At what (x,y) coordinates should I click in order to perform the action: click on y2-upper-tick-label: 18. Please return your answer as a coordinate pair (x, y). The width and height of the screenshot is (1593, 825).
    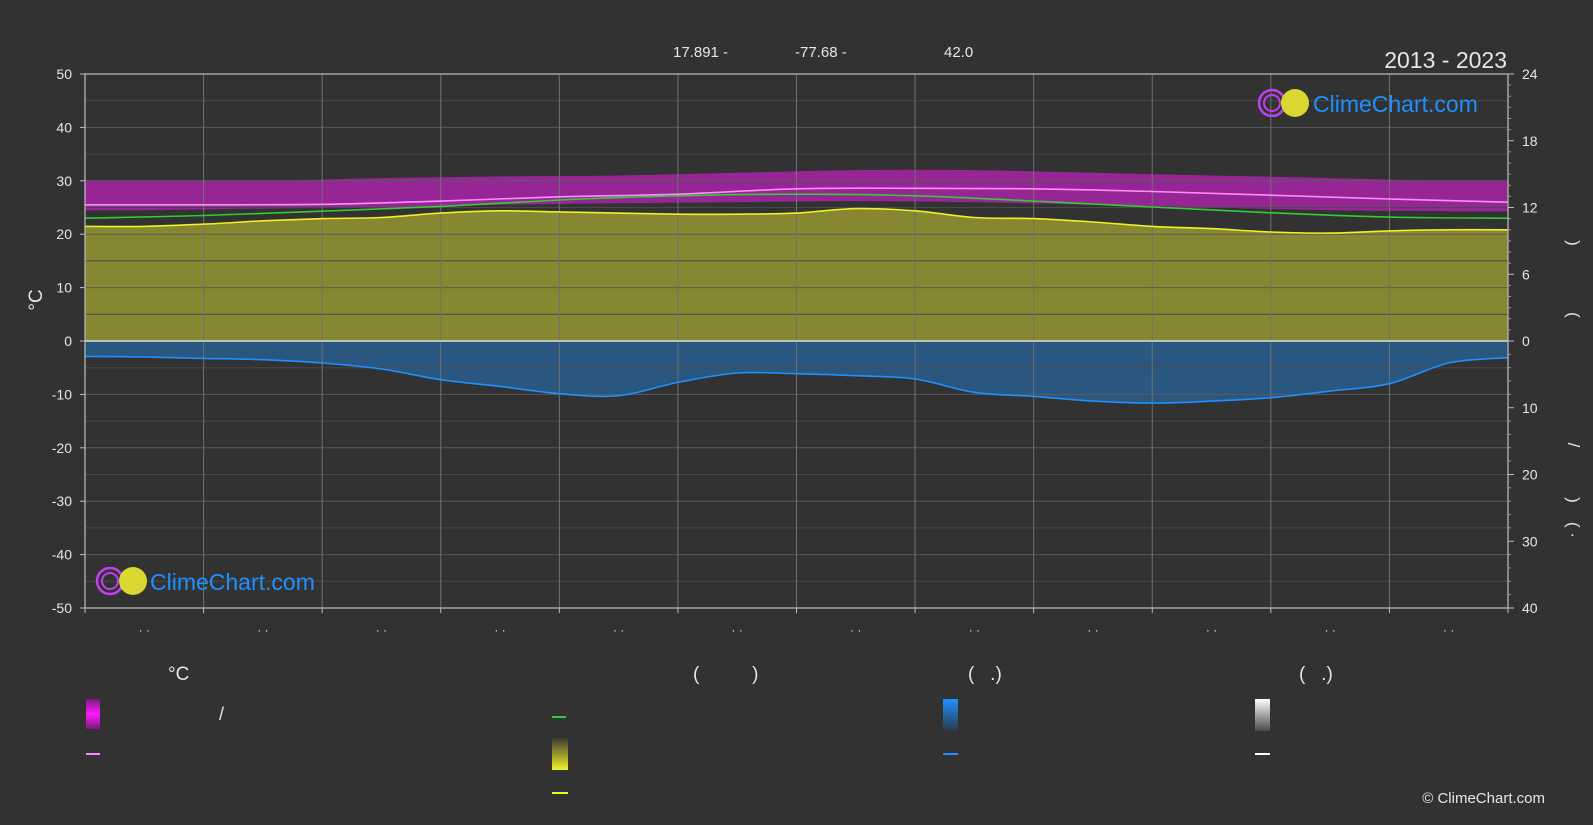
    Looking at the image, I should click on (1530, 141).